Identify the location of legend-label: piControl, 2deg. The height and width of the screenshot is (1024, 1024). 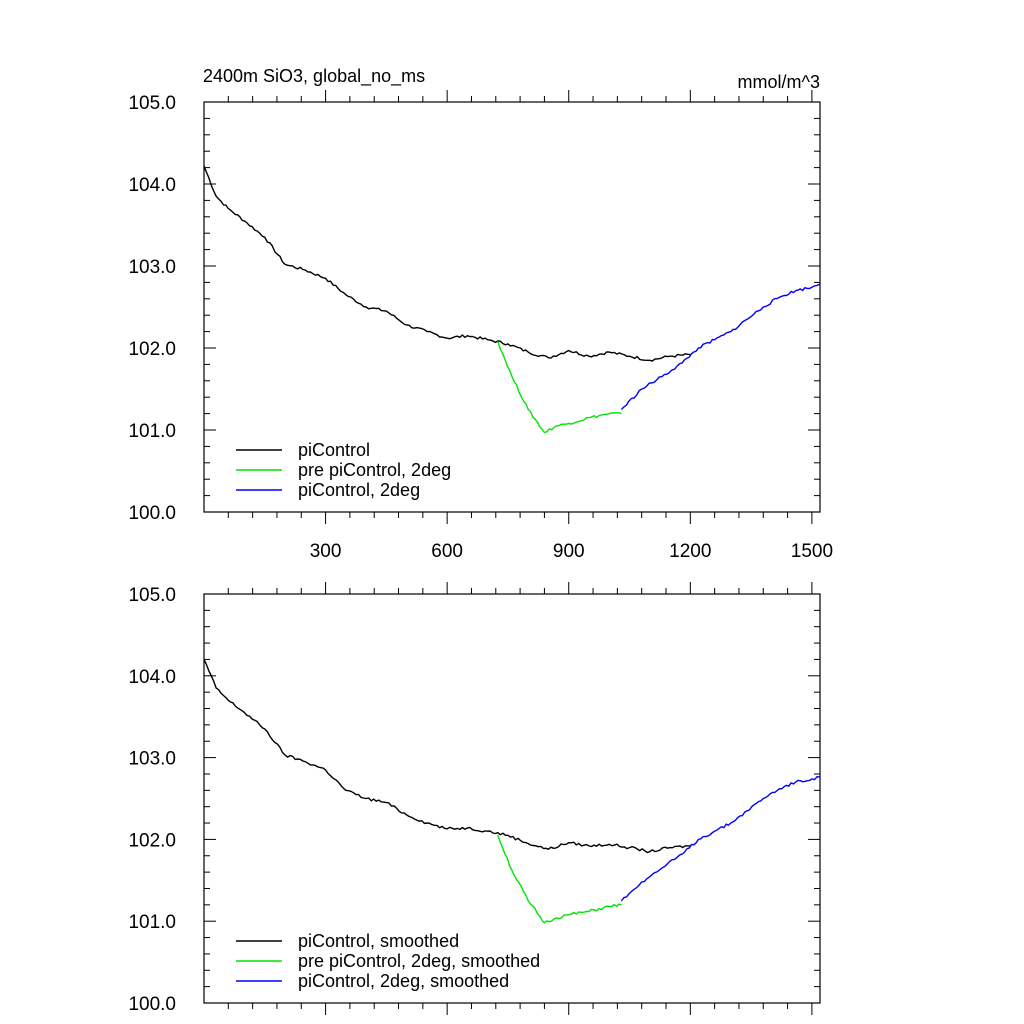
(359, 490).